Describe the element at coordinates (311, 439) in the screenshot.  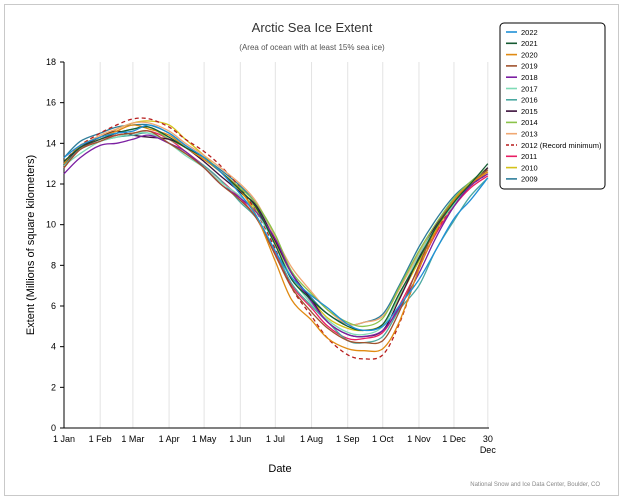
I see `x-tick-label: 1 Aug` at that location.